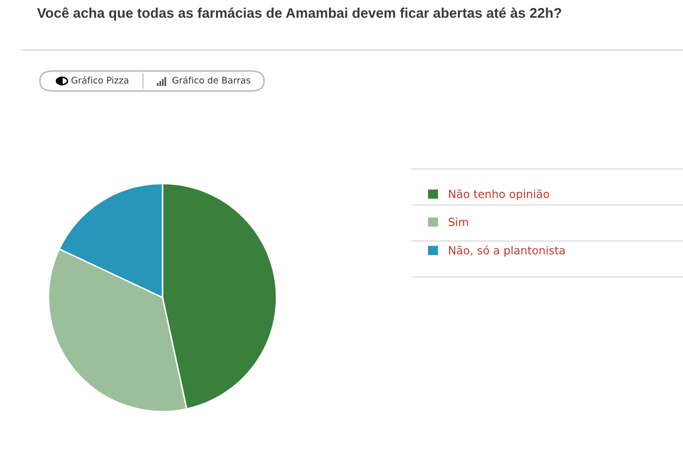 This screenshot has width=683, height=455. I want to click on text: Gráfico Pizza, so click(100, 80).